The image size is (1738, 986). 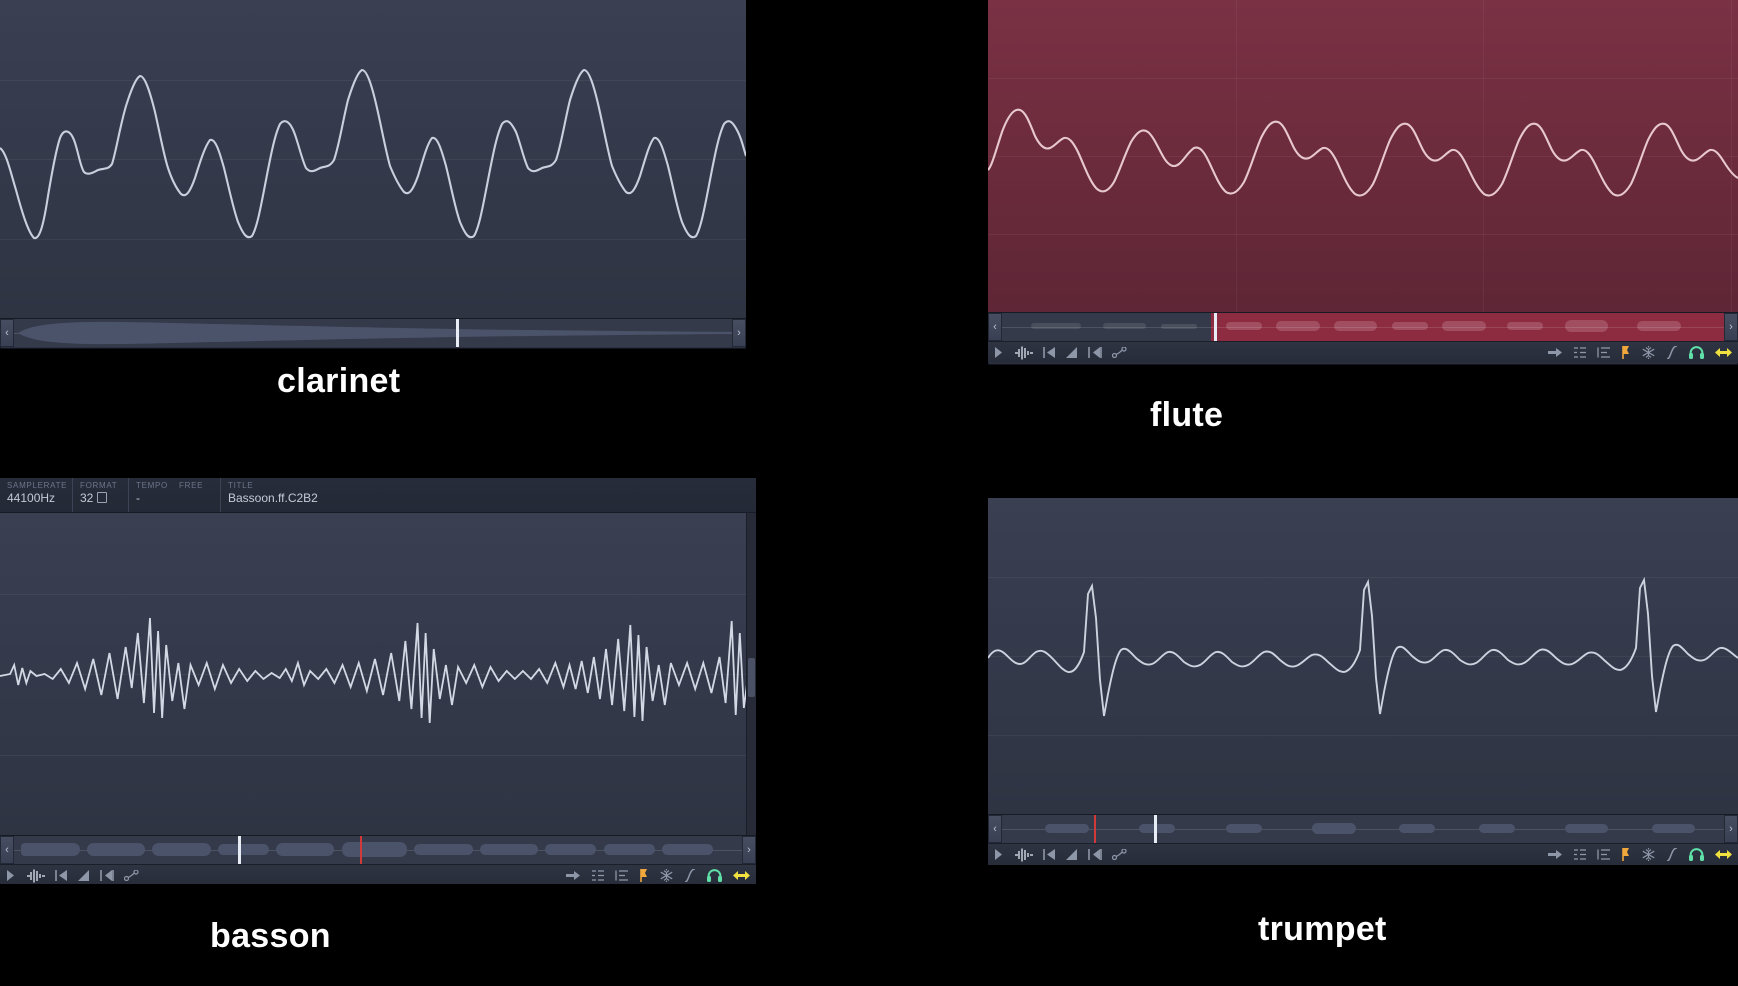 I want to click on toolbar-trumpet, so click(x=1363, y=854).